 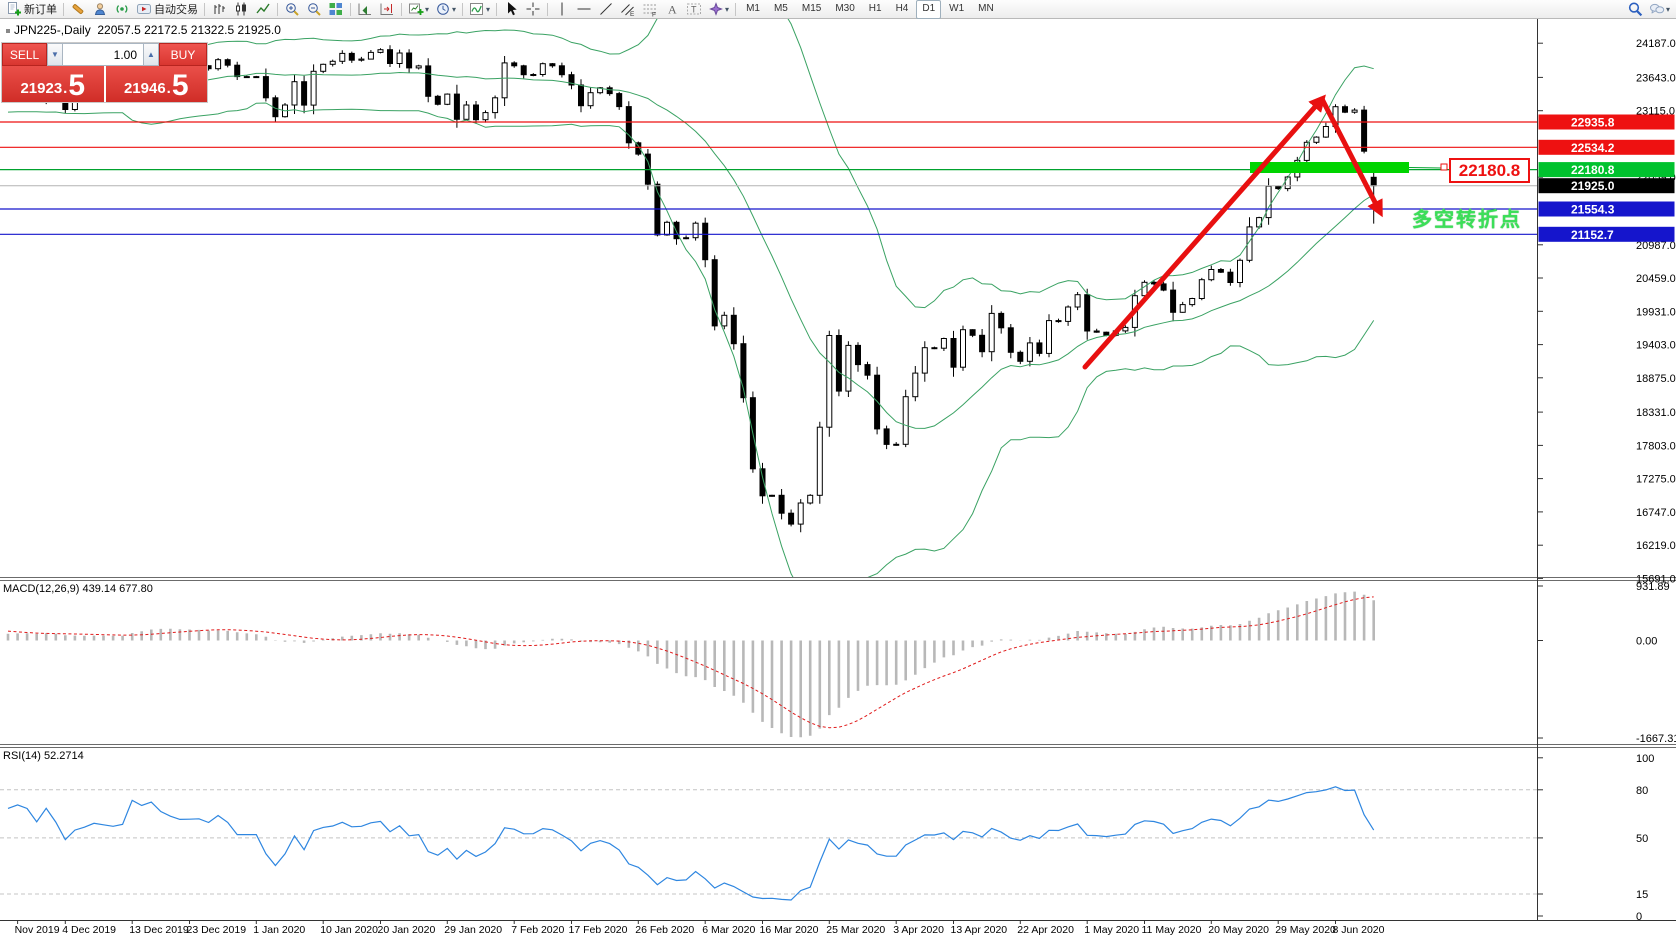 I want to click on svg-text: 17 Feb 2020, so click(x=598, y=930).